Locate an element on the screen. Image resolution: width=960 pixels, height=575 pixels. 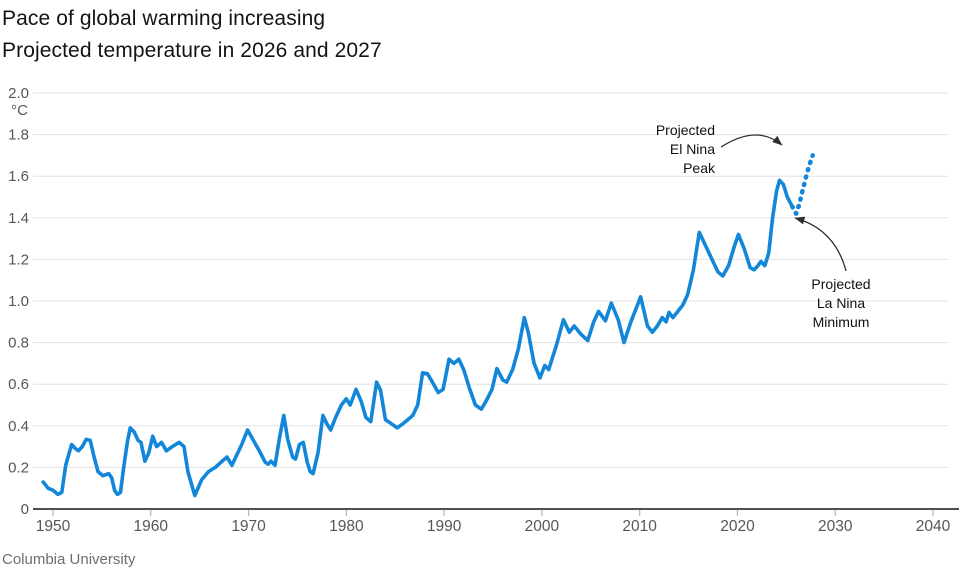
x-tick-label: 1960 is located at coordinates (151, 526).